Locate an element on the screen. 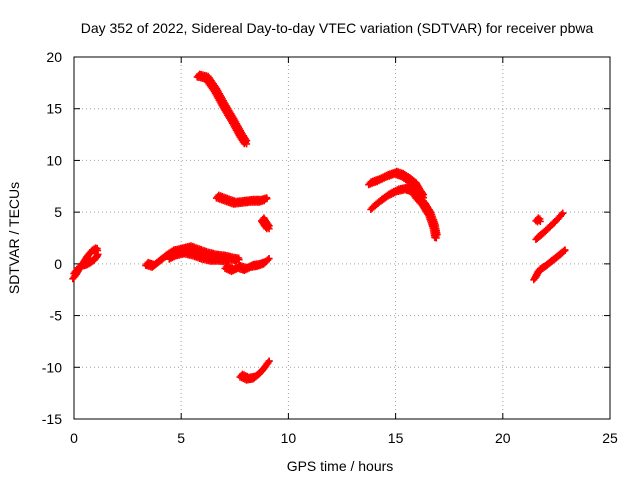 Image resolution: width=640 pixels, height=480 pixels. x-tick-label: 10 is located at coordinates (289, 438).